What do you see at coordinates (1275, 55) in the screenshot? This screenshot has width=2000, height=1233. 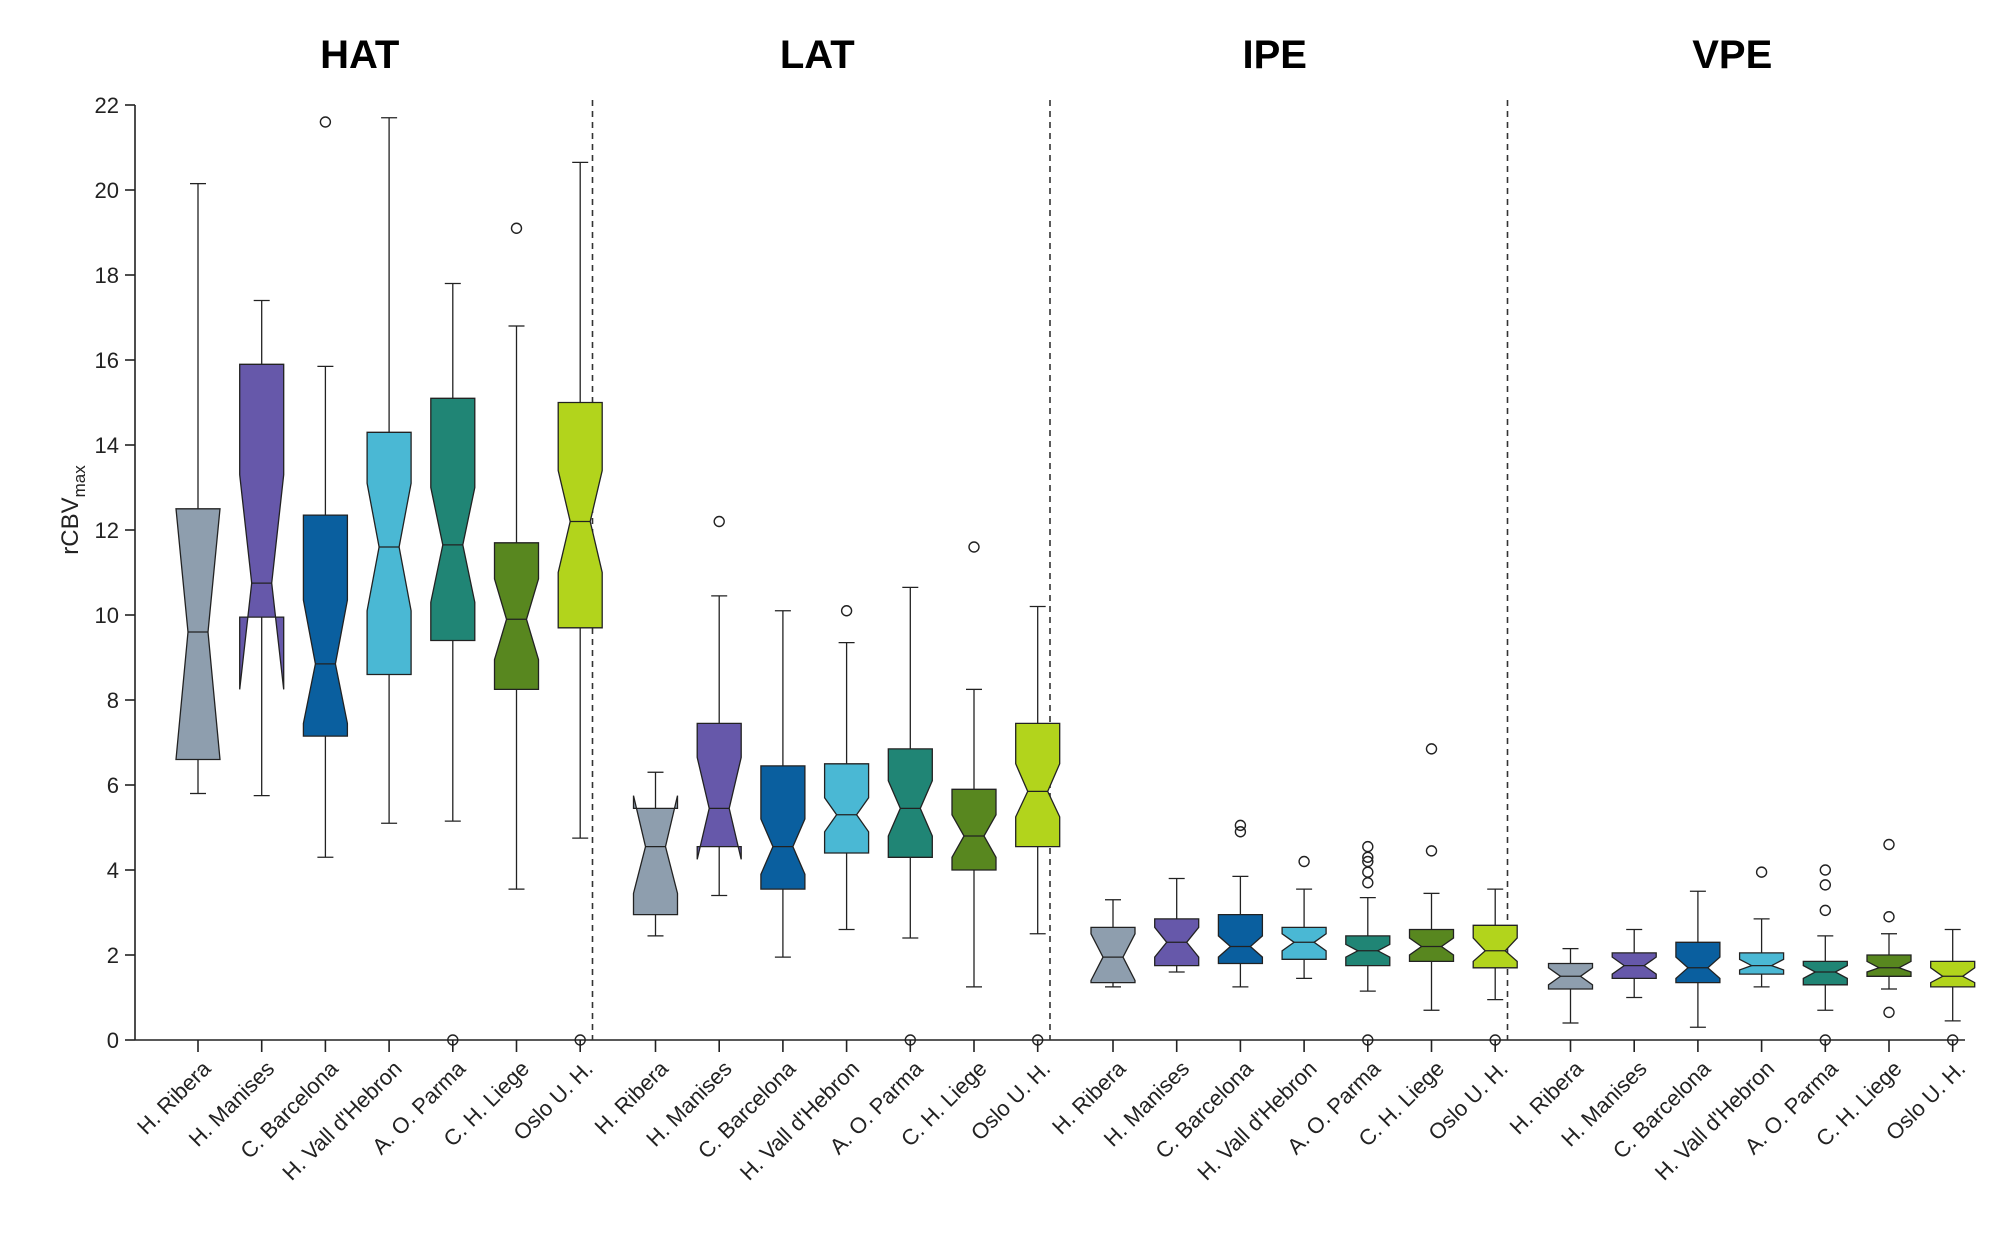 I see `panel-title-ipe: IPE` at bounding box center [1275, 55].